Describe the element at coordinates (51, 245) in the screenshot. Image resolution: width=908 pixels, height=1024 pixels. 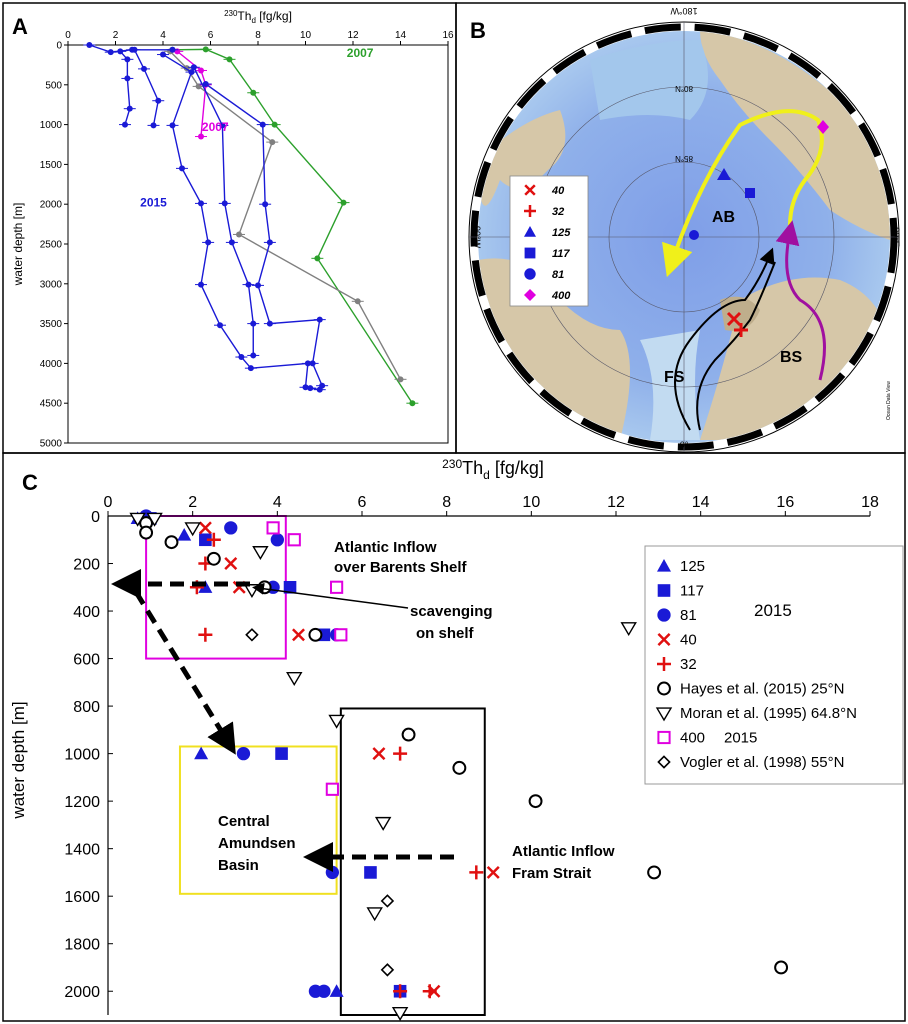
I see `y-tick-label: 2500` at that location.